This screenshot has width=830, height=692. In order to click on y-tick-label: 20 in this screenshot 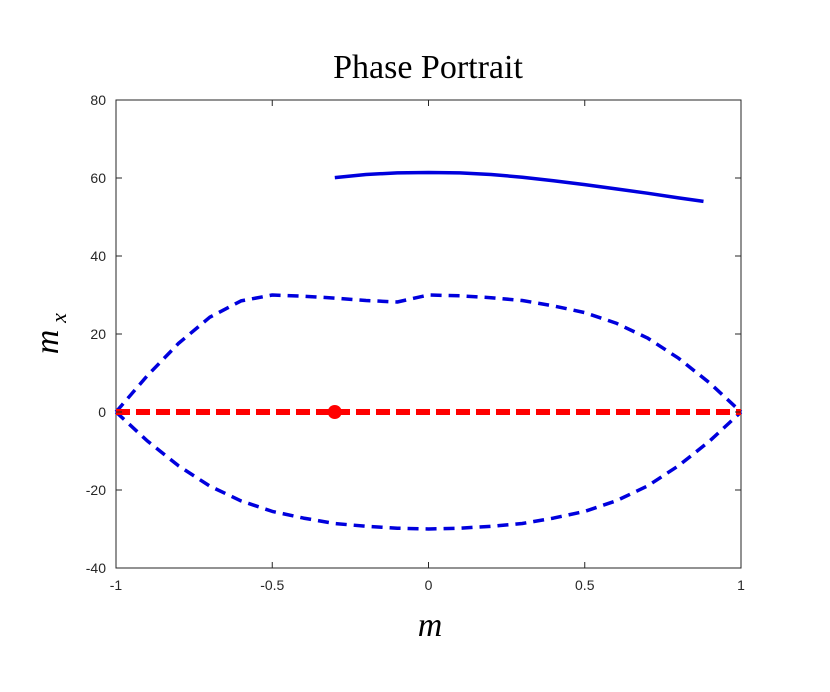, I will do `click(98, 334)`.